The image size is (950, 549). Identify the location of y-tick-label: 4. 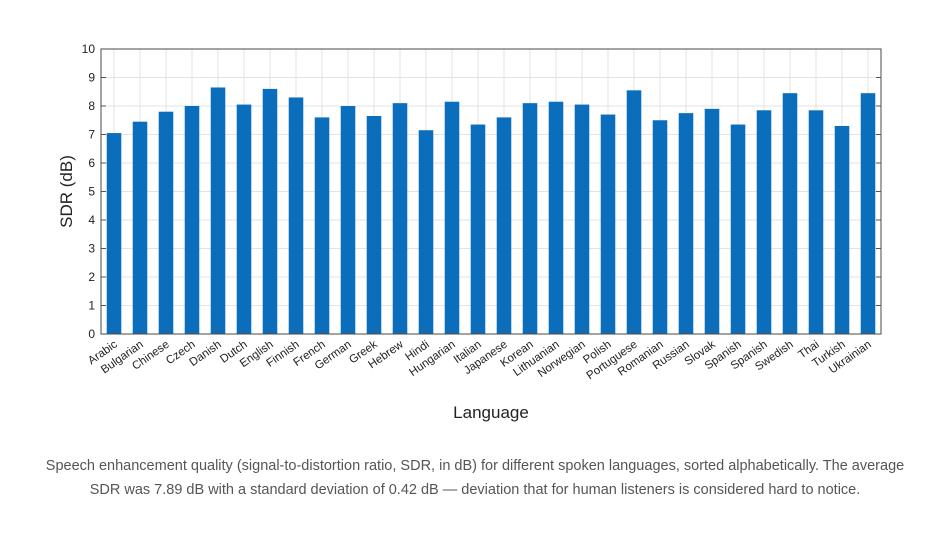
(91, 220).